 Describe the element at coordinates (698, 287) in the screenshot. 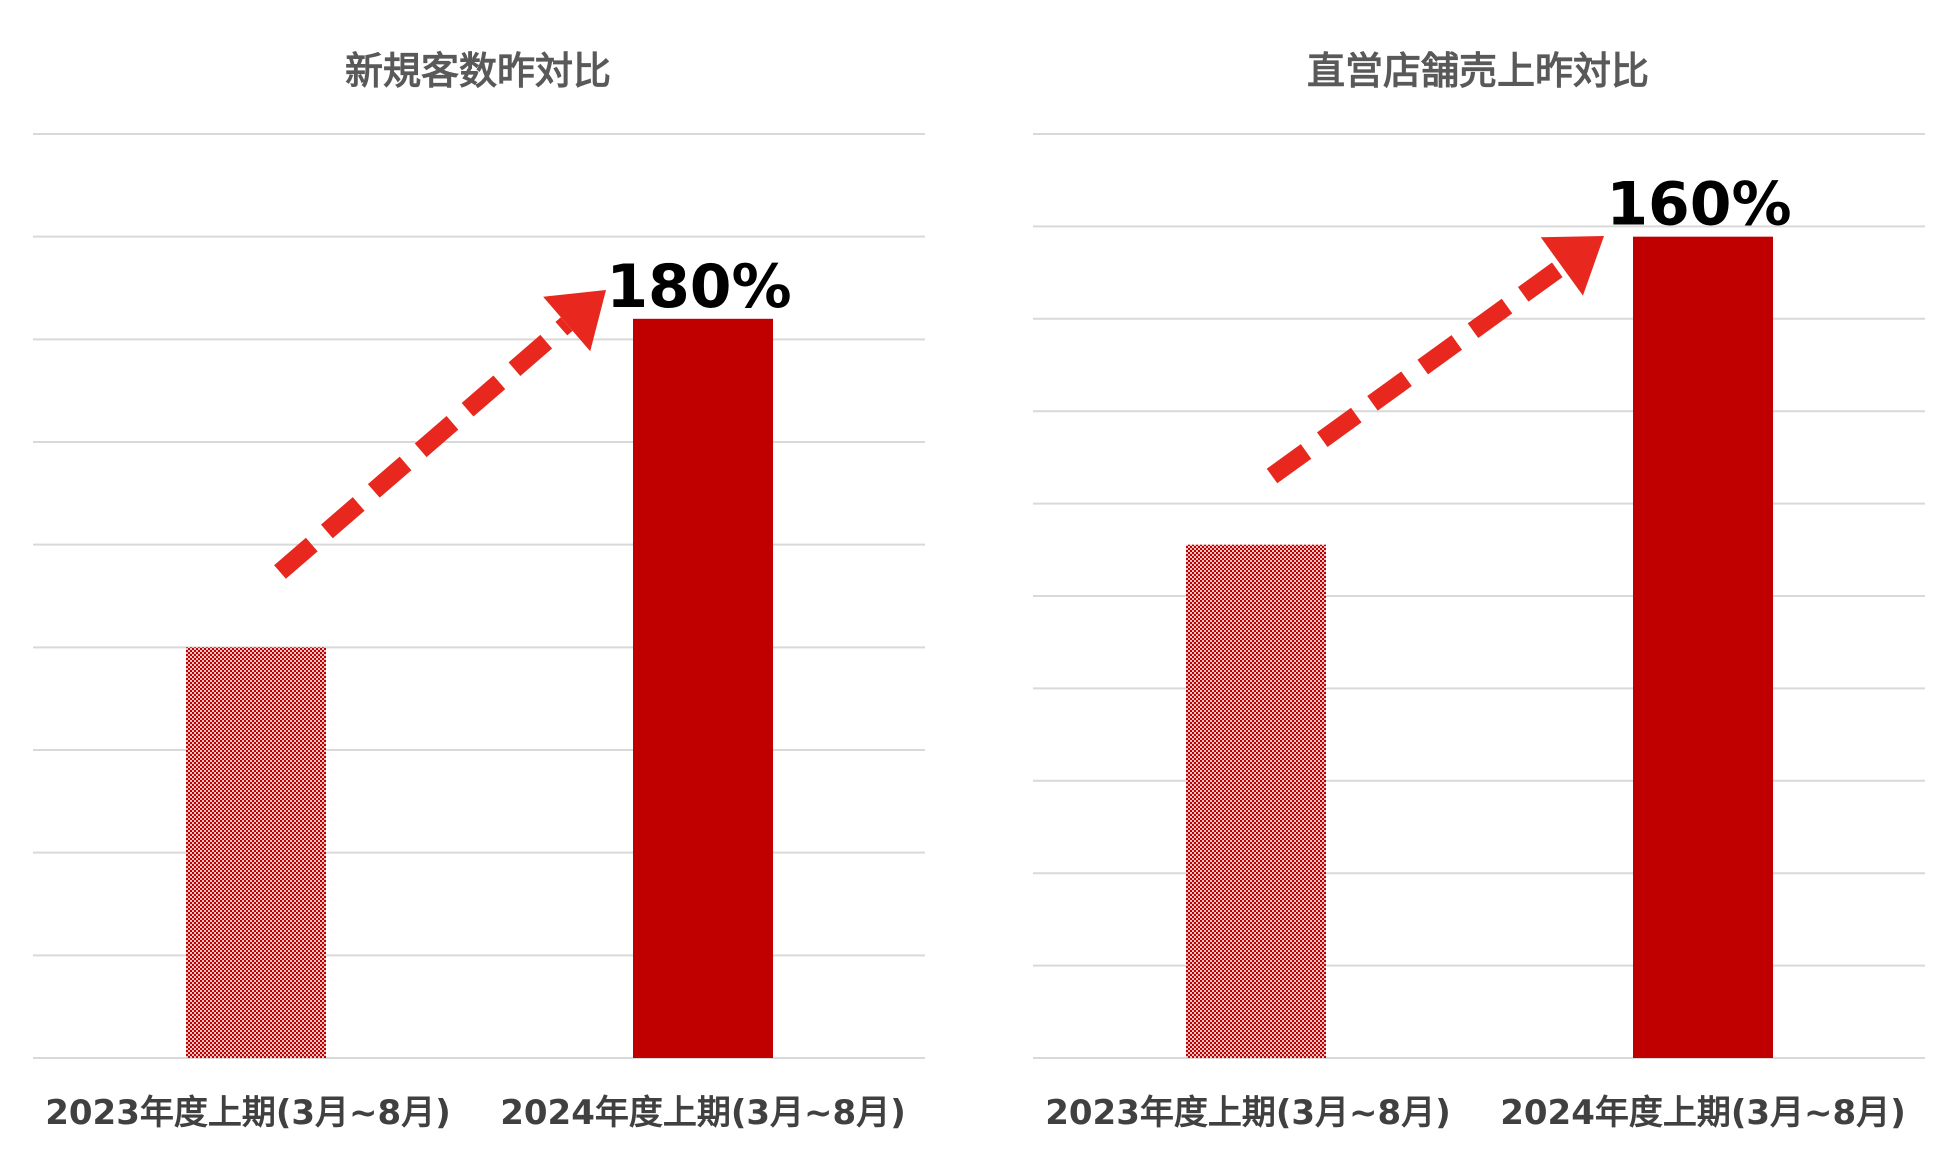

I see `data-label-1: 180%` at that location.